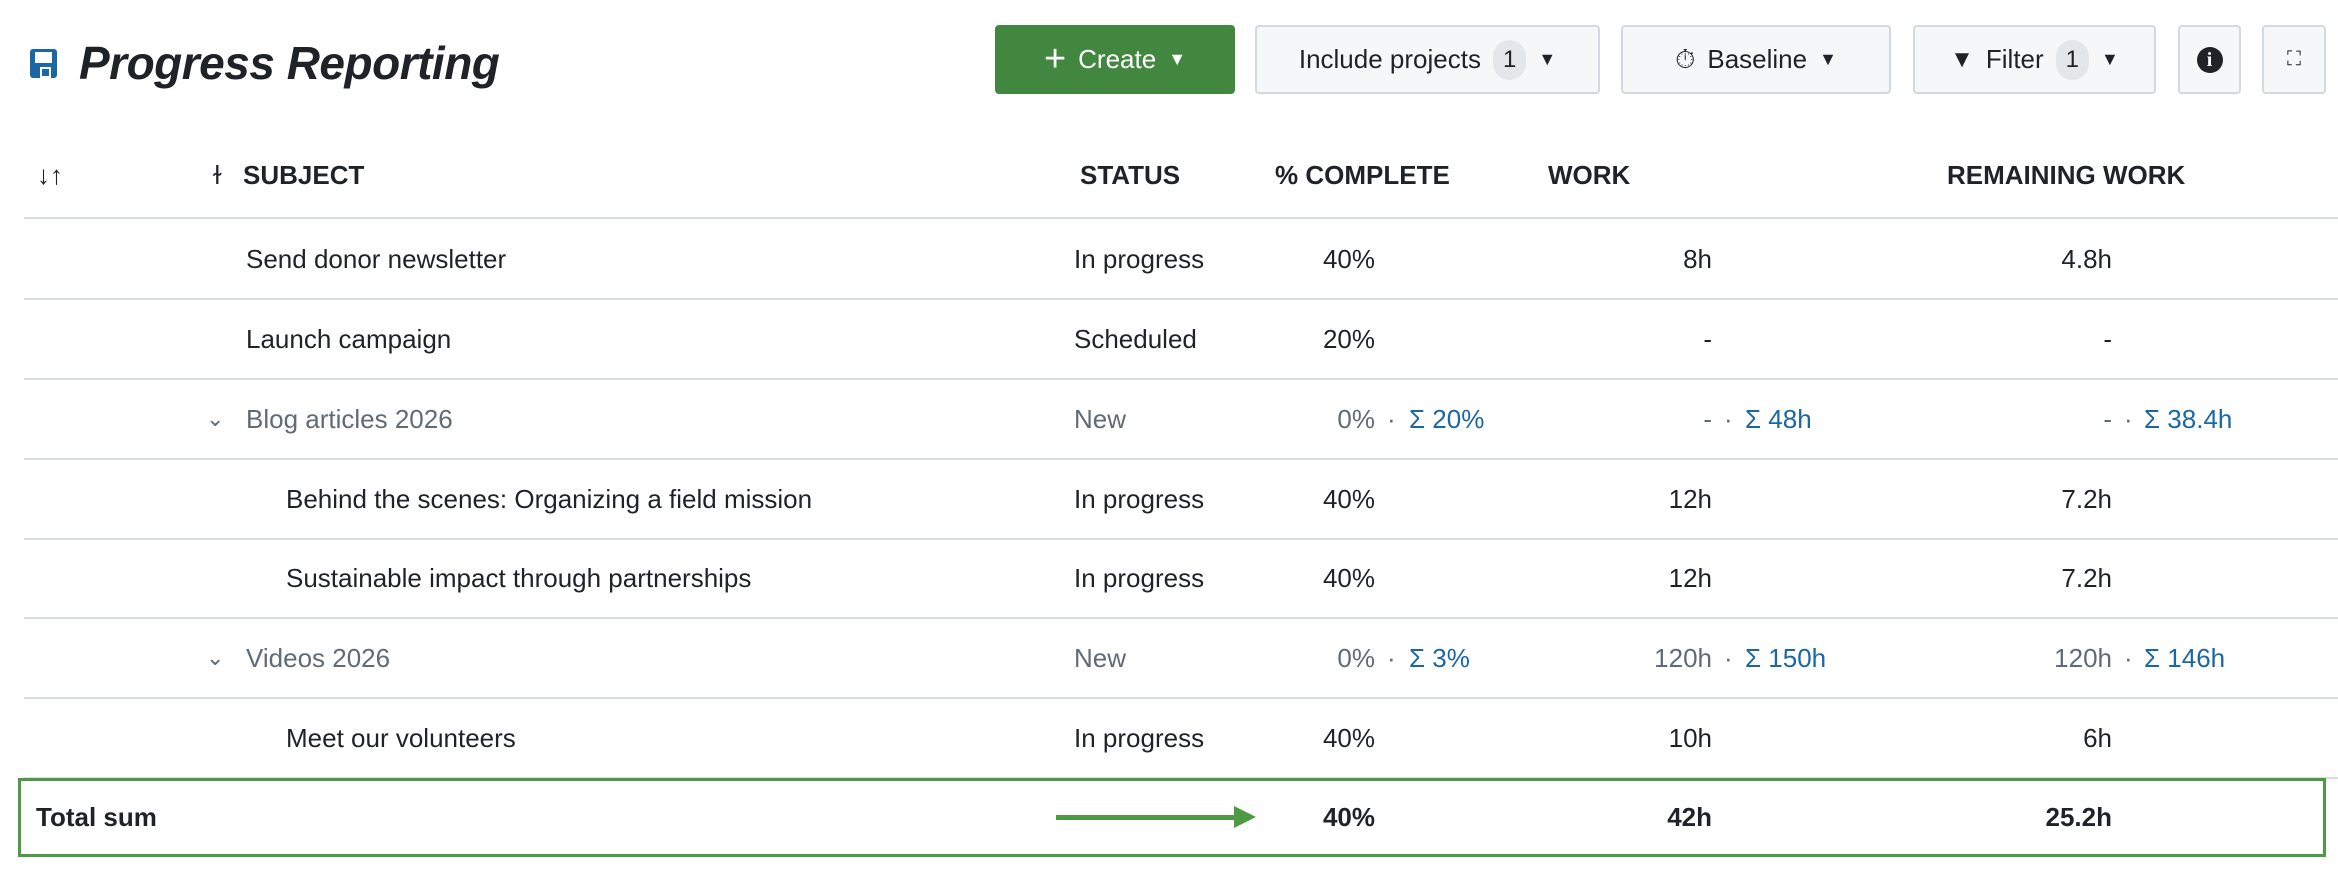  What do you see at coordinates (1683, 658) in the screenshot?
I see `work-value: 120h` at bounding box center [1683, 658].